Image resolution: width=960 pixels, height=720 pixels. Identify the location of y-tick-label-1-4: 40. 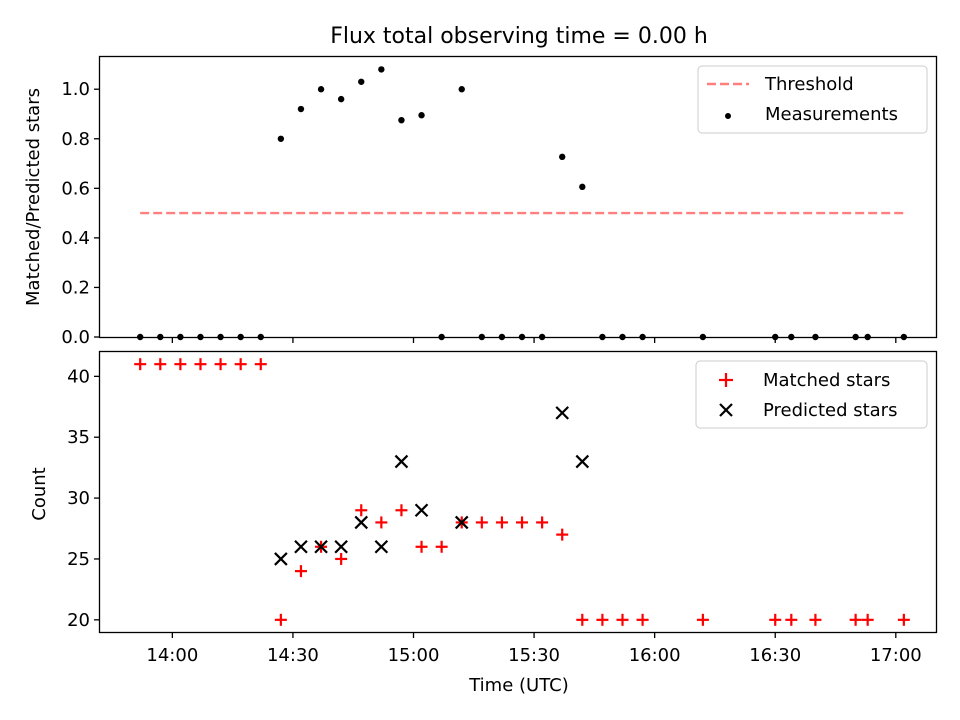
(78, 376).